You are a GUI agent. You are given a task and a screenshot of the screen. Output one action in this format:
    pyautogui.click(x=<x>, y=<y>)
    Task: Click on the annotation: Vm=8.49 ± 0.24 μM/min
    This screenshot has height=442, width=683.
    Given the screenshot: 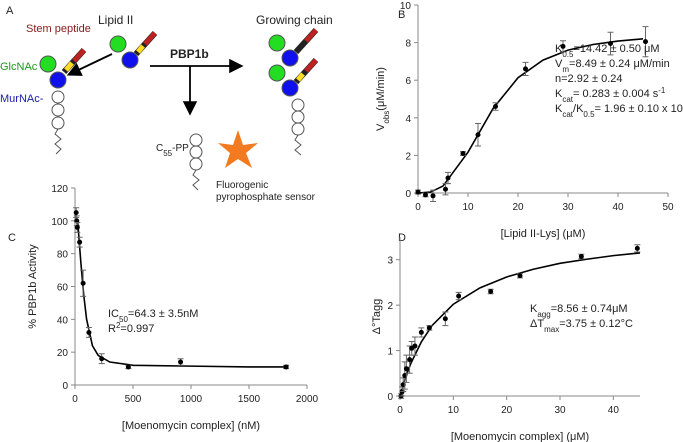 What is the action you would take?
    pyautogui.click(x=612, y=66)
    